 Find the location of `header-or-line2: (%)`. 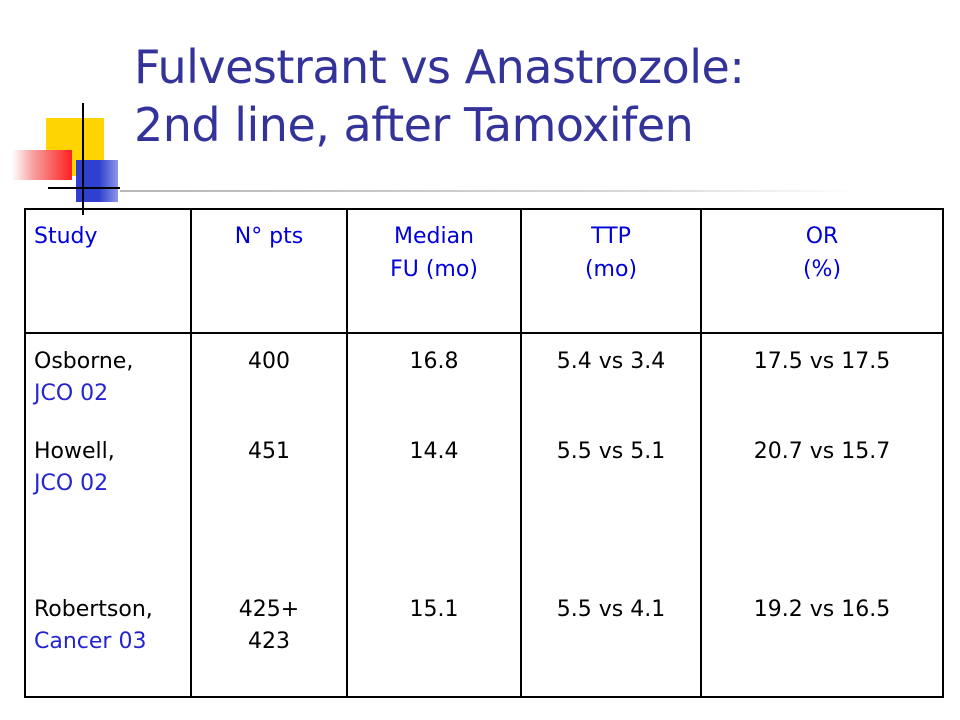

header-or-line2: (%) is located at coordinates (822, 269).